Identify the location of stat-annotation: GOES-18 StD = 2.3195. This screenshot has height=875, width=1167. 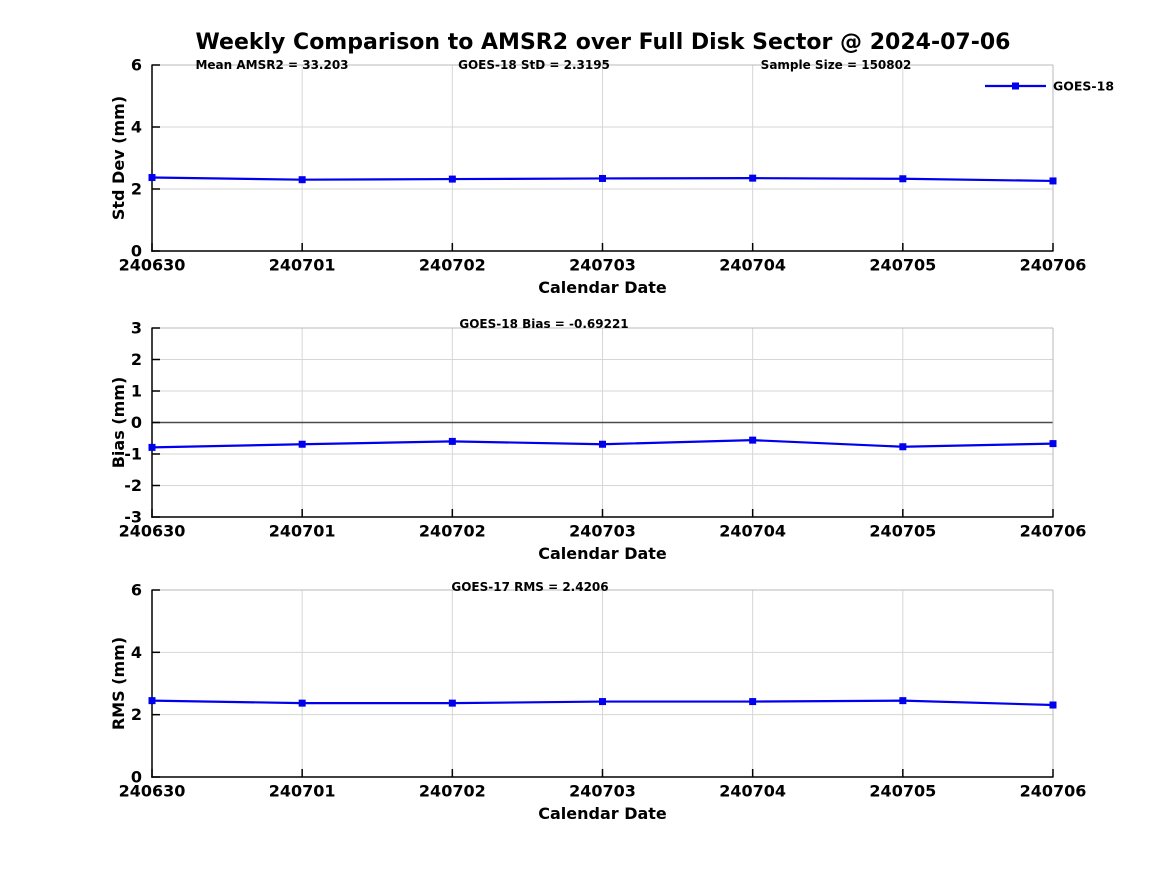
(534, 65).